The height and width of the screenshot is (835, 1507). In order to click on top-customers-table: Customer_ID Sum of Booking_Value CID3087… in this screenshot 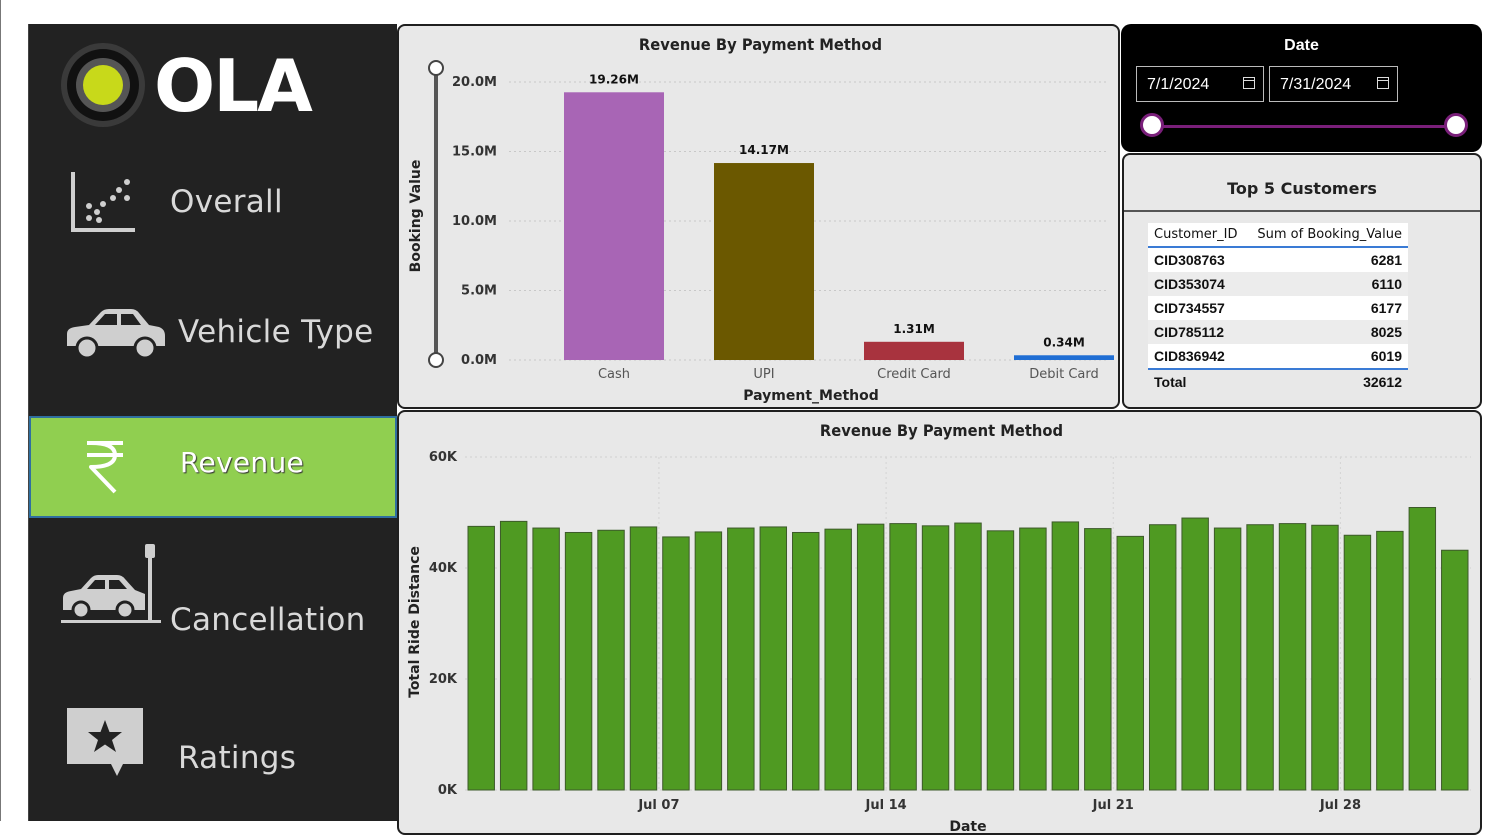, I will do `click(1278, 308)`.